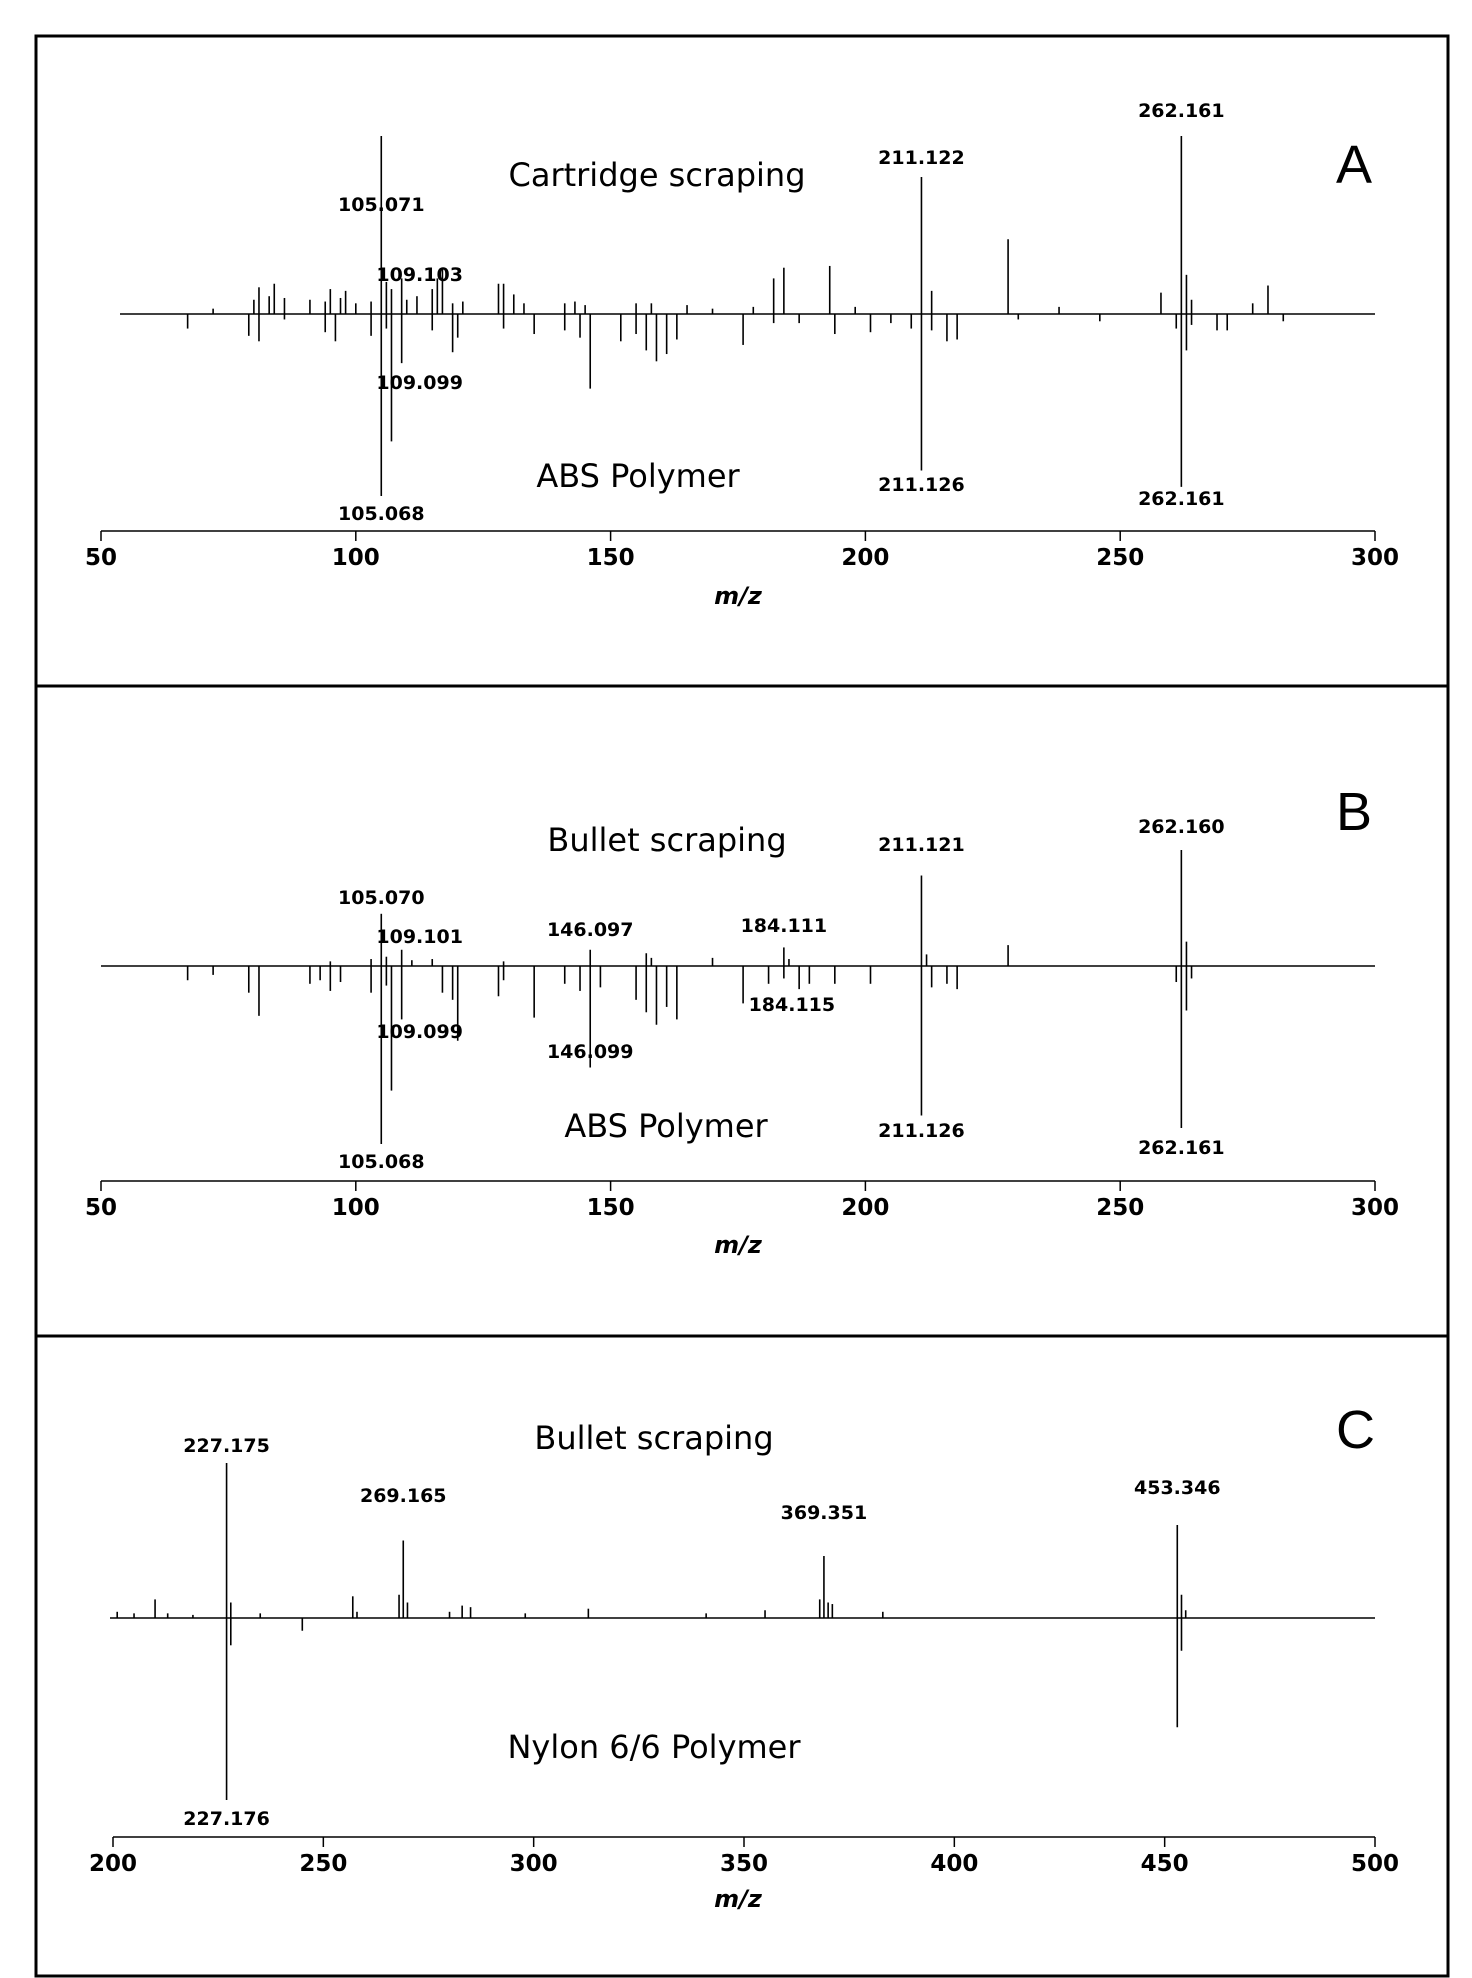 The width and height of the screenshot is (1472, 1978). I want to click on peak-label-upper-146: 146.097, so click(590, 930).